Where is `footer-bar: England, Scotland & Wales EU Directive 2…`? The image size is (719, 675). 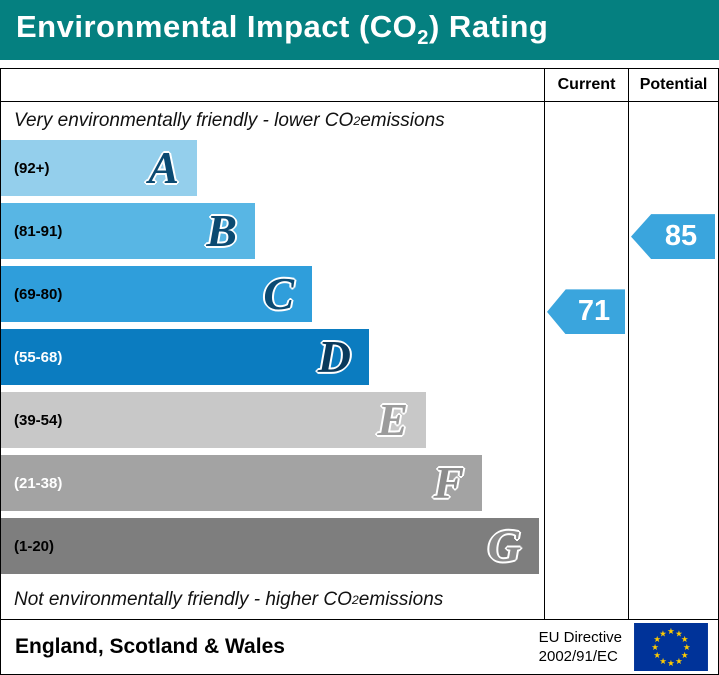
footer-bar: England, Scotland & Wales EU Directive 2… is located at coordinates (359, 647).